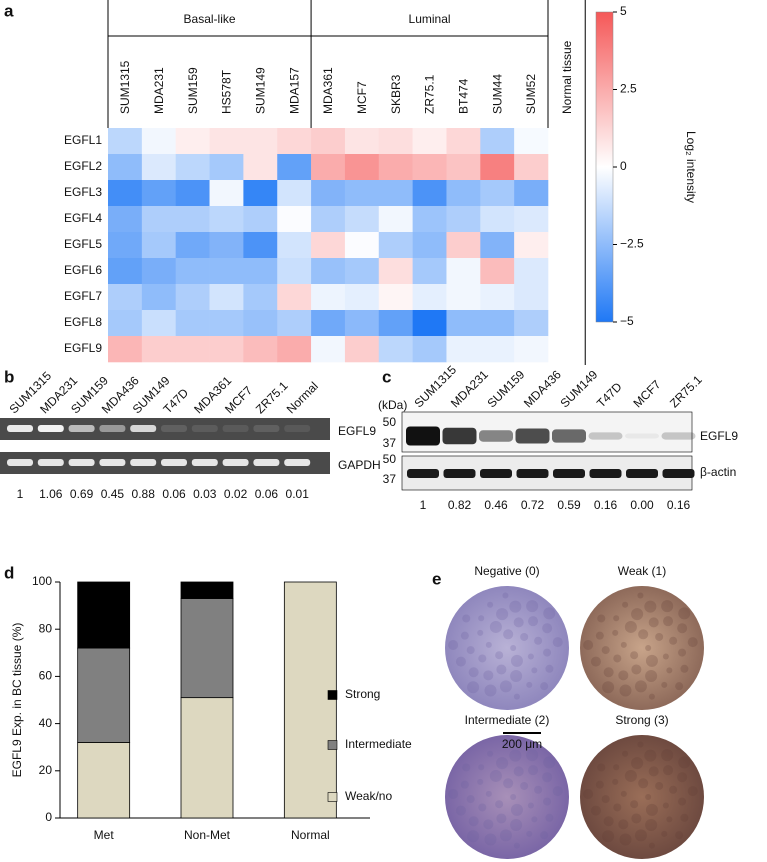 The height and width of the screenshot is (862, 767). What do you see at coordinates (522, 744) in the screenshot?
I see `scale-bar-label: 200 μm` at bounding box center [522, 744].